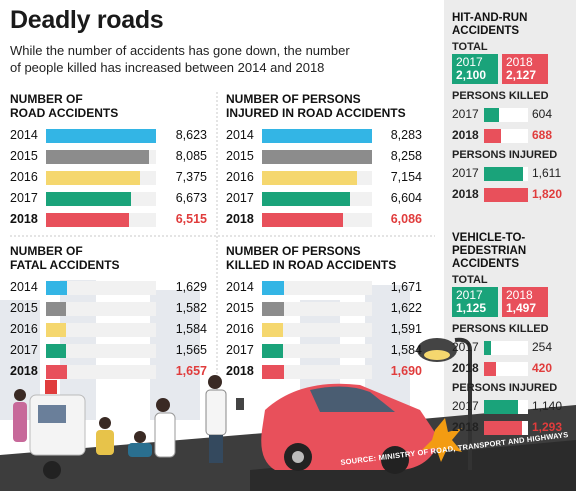 The width and height of the screenshot is (576, 491). What do you see at coordinates (486, 31) in the screenshot?
I see `hit-and-run-heading: ACCIDENTS` at bounding box center [486, 31].